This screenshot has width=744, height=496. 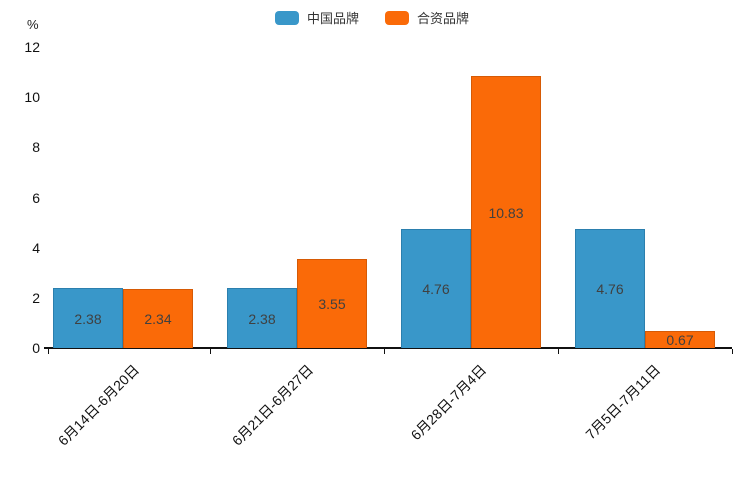 I want to click on y-axis-title: %, so click(x=33, y=24).